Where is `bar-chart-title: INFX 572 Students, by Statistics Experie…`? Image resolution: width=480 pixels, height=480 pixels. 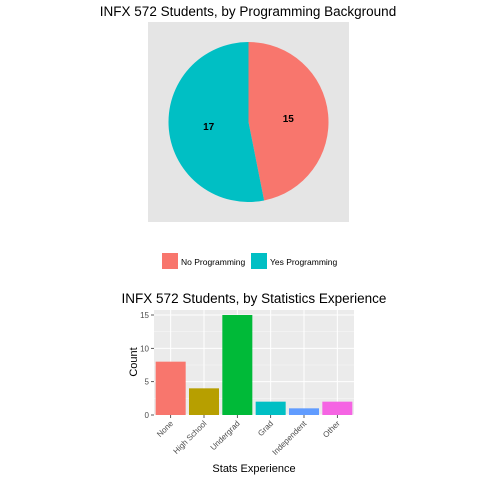 bar-chart-title: INFX 572 Students, by Statistics Experie… is located at coordinates (254, 298).